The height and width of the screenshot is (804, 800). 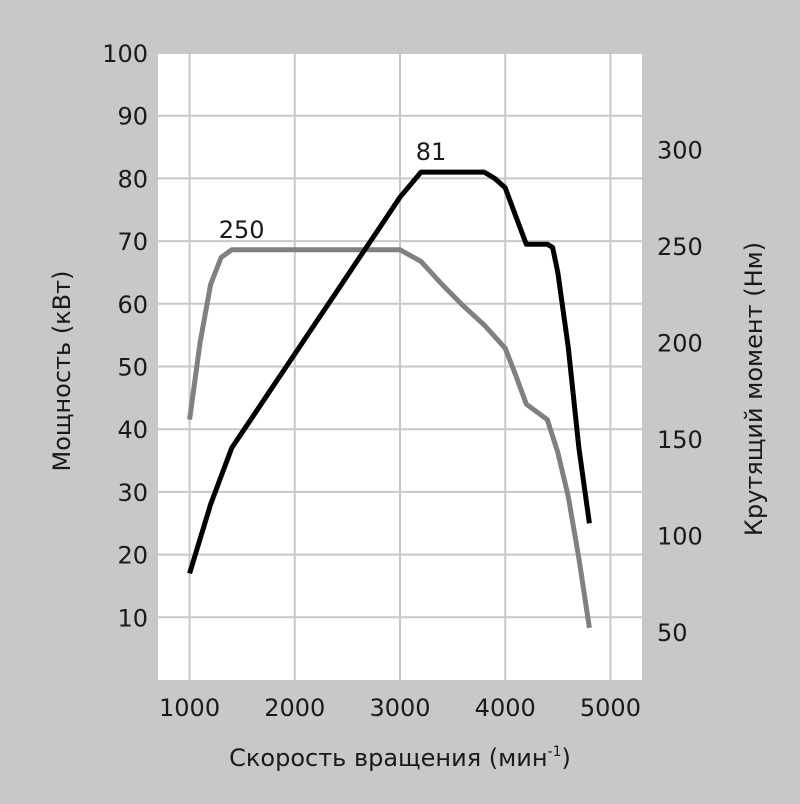 I want to click on x-tick-label: 1000, so click(x=189, y=708).